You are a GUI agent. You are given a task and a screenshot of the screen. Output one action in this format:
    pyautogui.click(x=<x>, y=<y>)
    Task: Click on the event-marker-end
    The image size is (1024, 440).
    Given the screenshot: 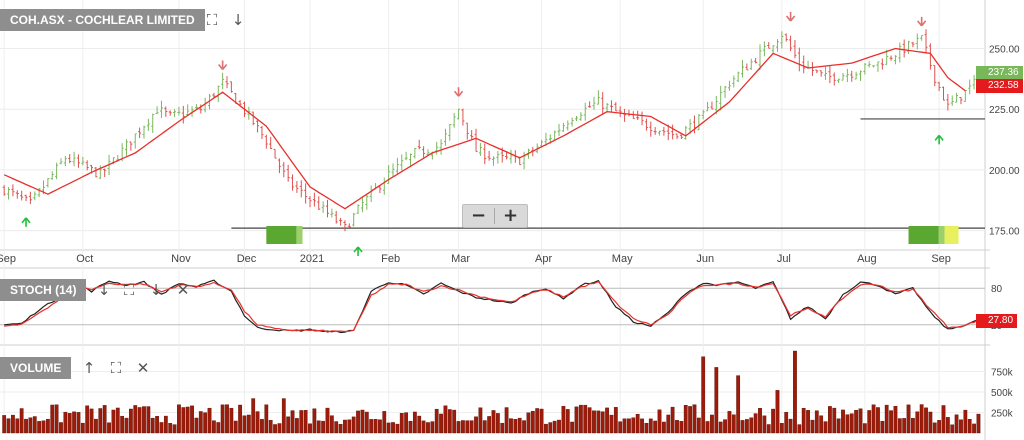 What is the action you would take?
    pyautogui.click(x=299, y=235)
    